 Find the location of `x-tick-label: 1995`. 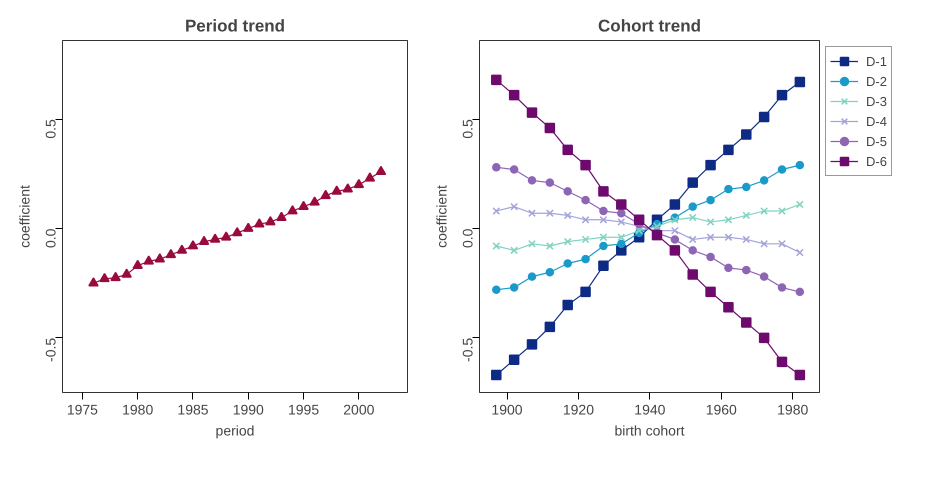

x-tick-label: 1995 is located at coordinates (304, 410).